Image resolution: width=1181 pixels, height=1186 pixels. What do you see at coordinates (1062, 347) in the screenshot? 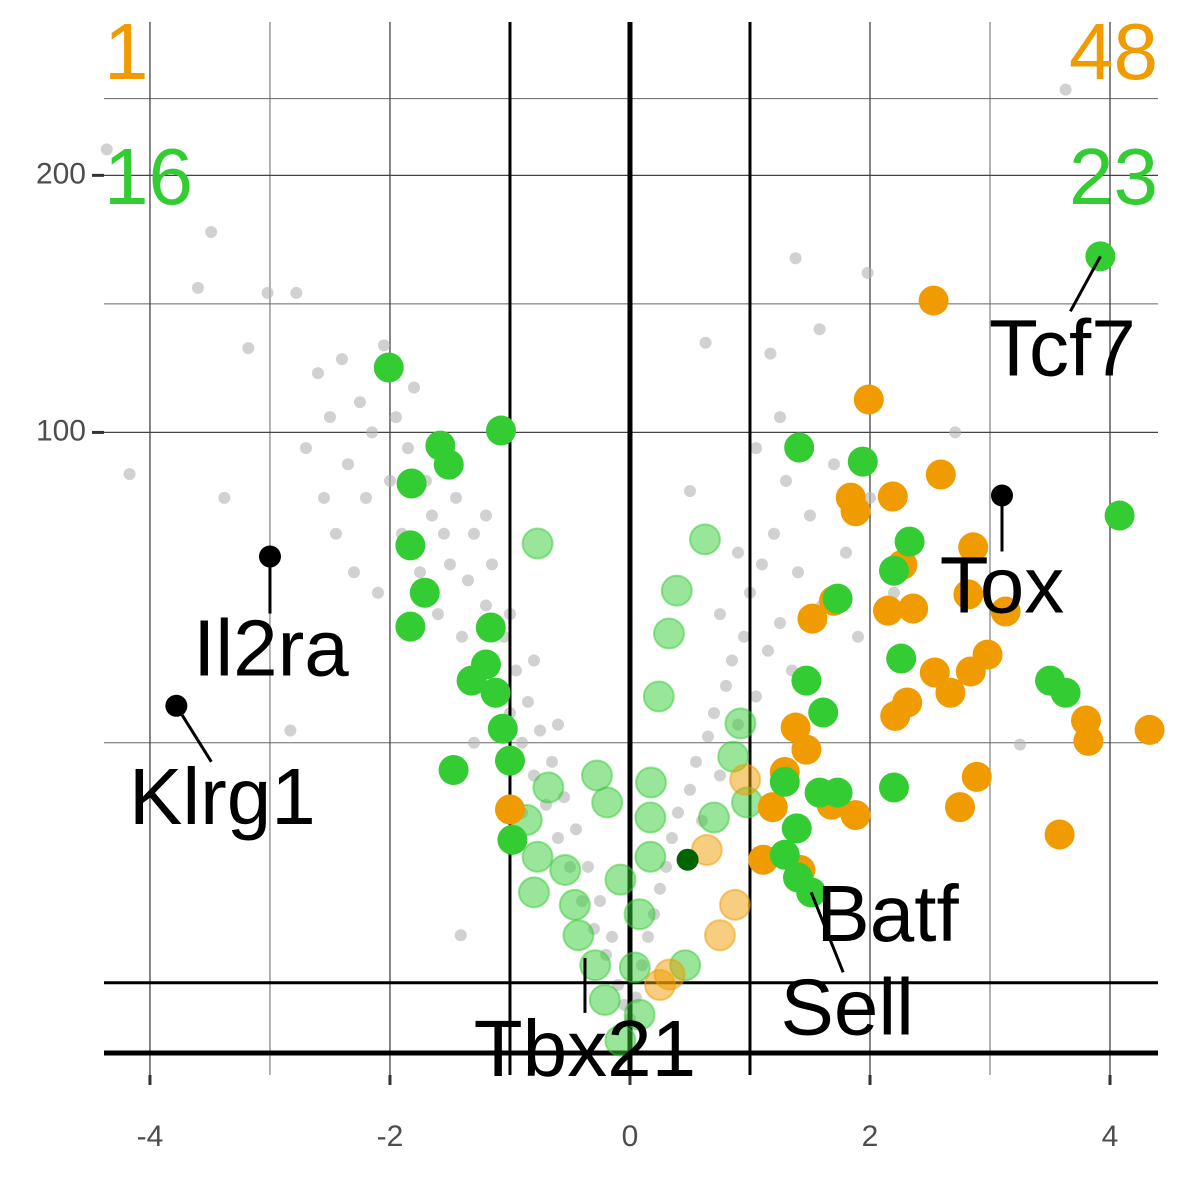
I see `gene-label: Tcf7` at bounding box center [1062, 347].